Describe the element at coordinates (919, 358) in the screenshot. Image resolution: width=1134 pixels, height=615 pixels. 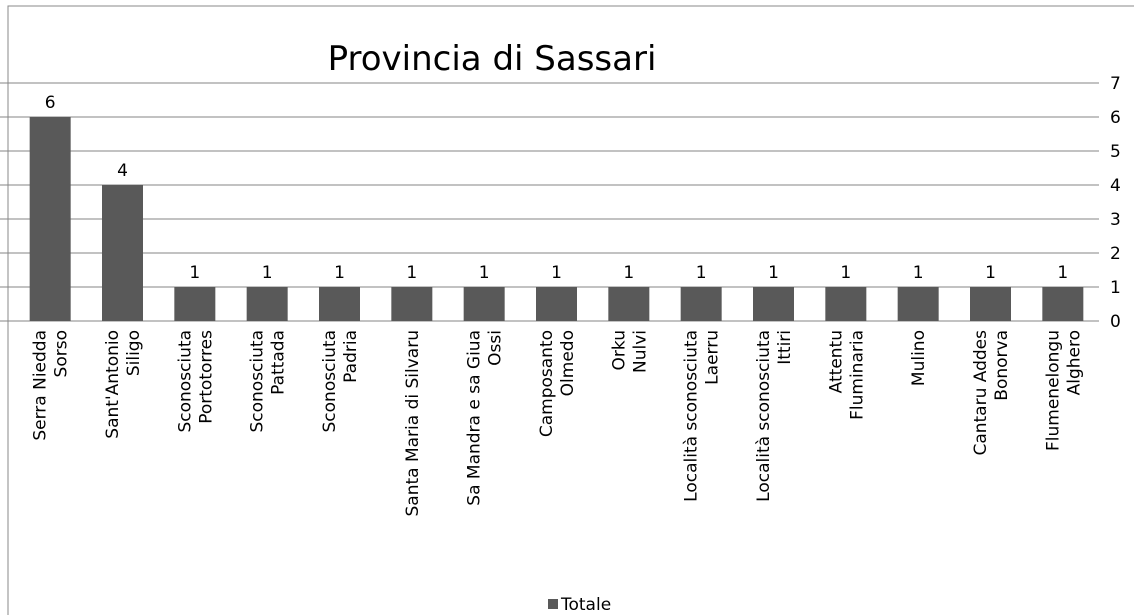
I see `x-tick-label: Mulino` at that location.